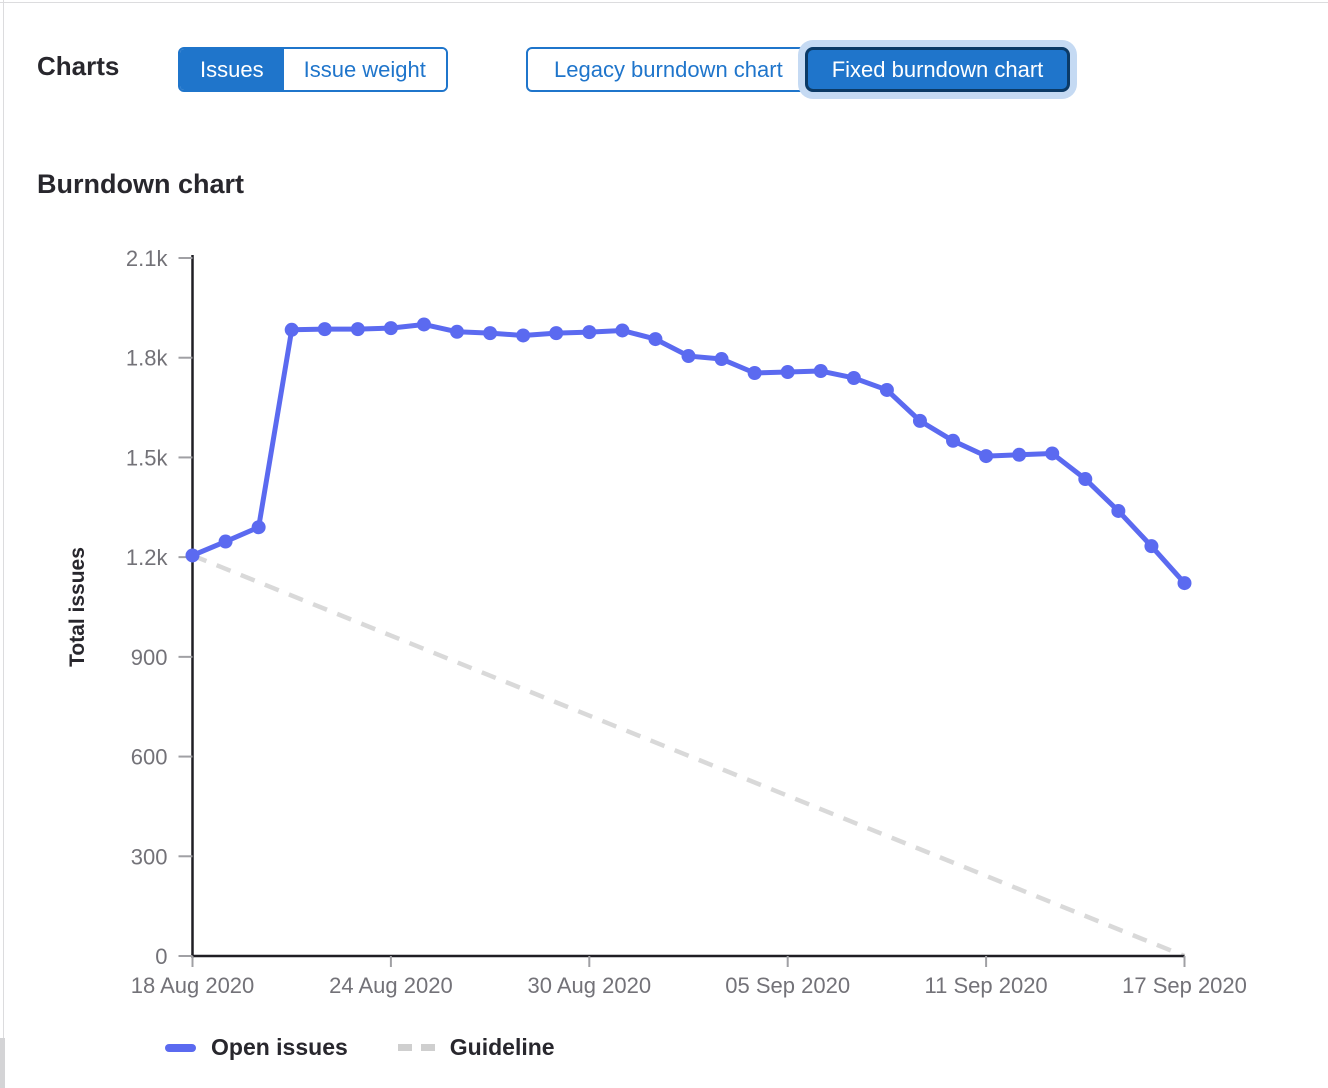  I want to click on legend-item-guideline: Guideline, so click(476, 1047).